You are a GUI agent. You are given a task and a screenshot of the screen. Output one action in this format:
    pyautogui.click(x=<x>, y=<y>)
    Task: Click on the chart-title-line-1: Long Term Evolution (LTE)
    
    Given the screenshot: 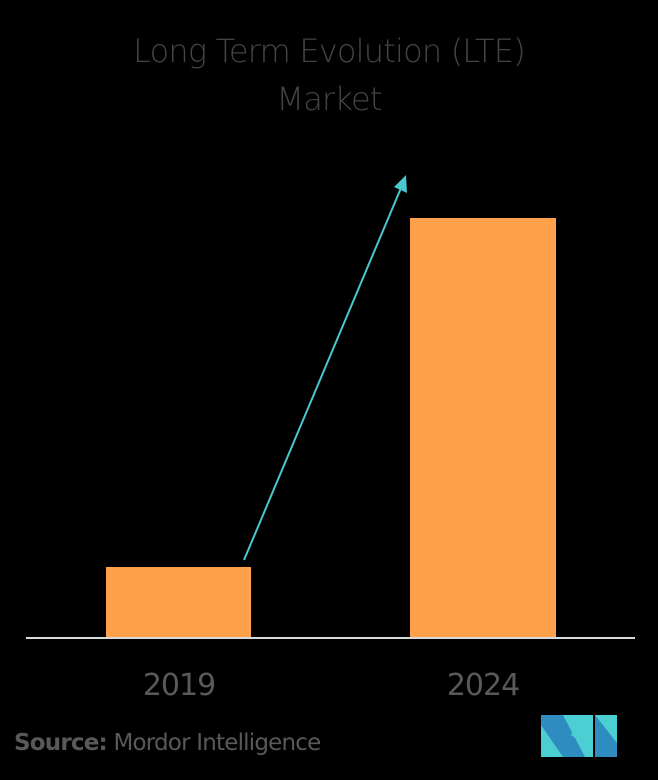 What is the action you would take?
    pyautogui.click(x=329, y=51)
    